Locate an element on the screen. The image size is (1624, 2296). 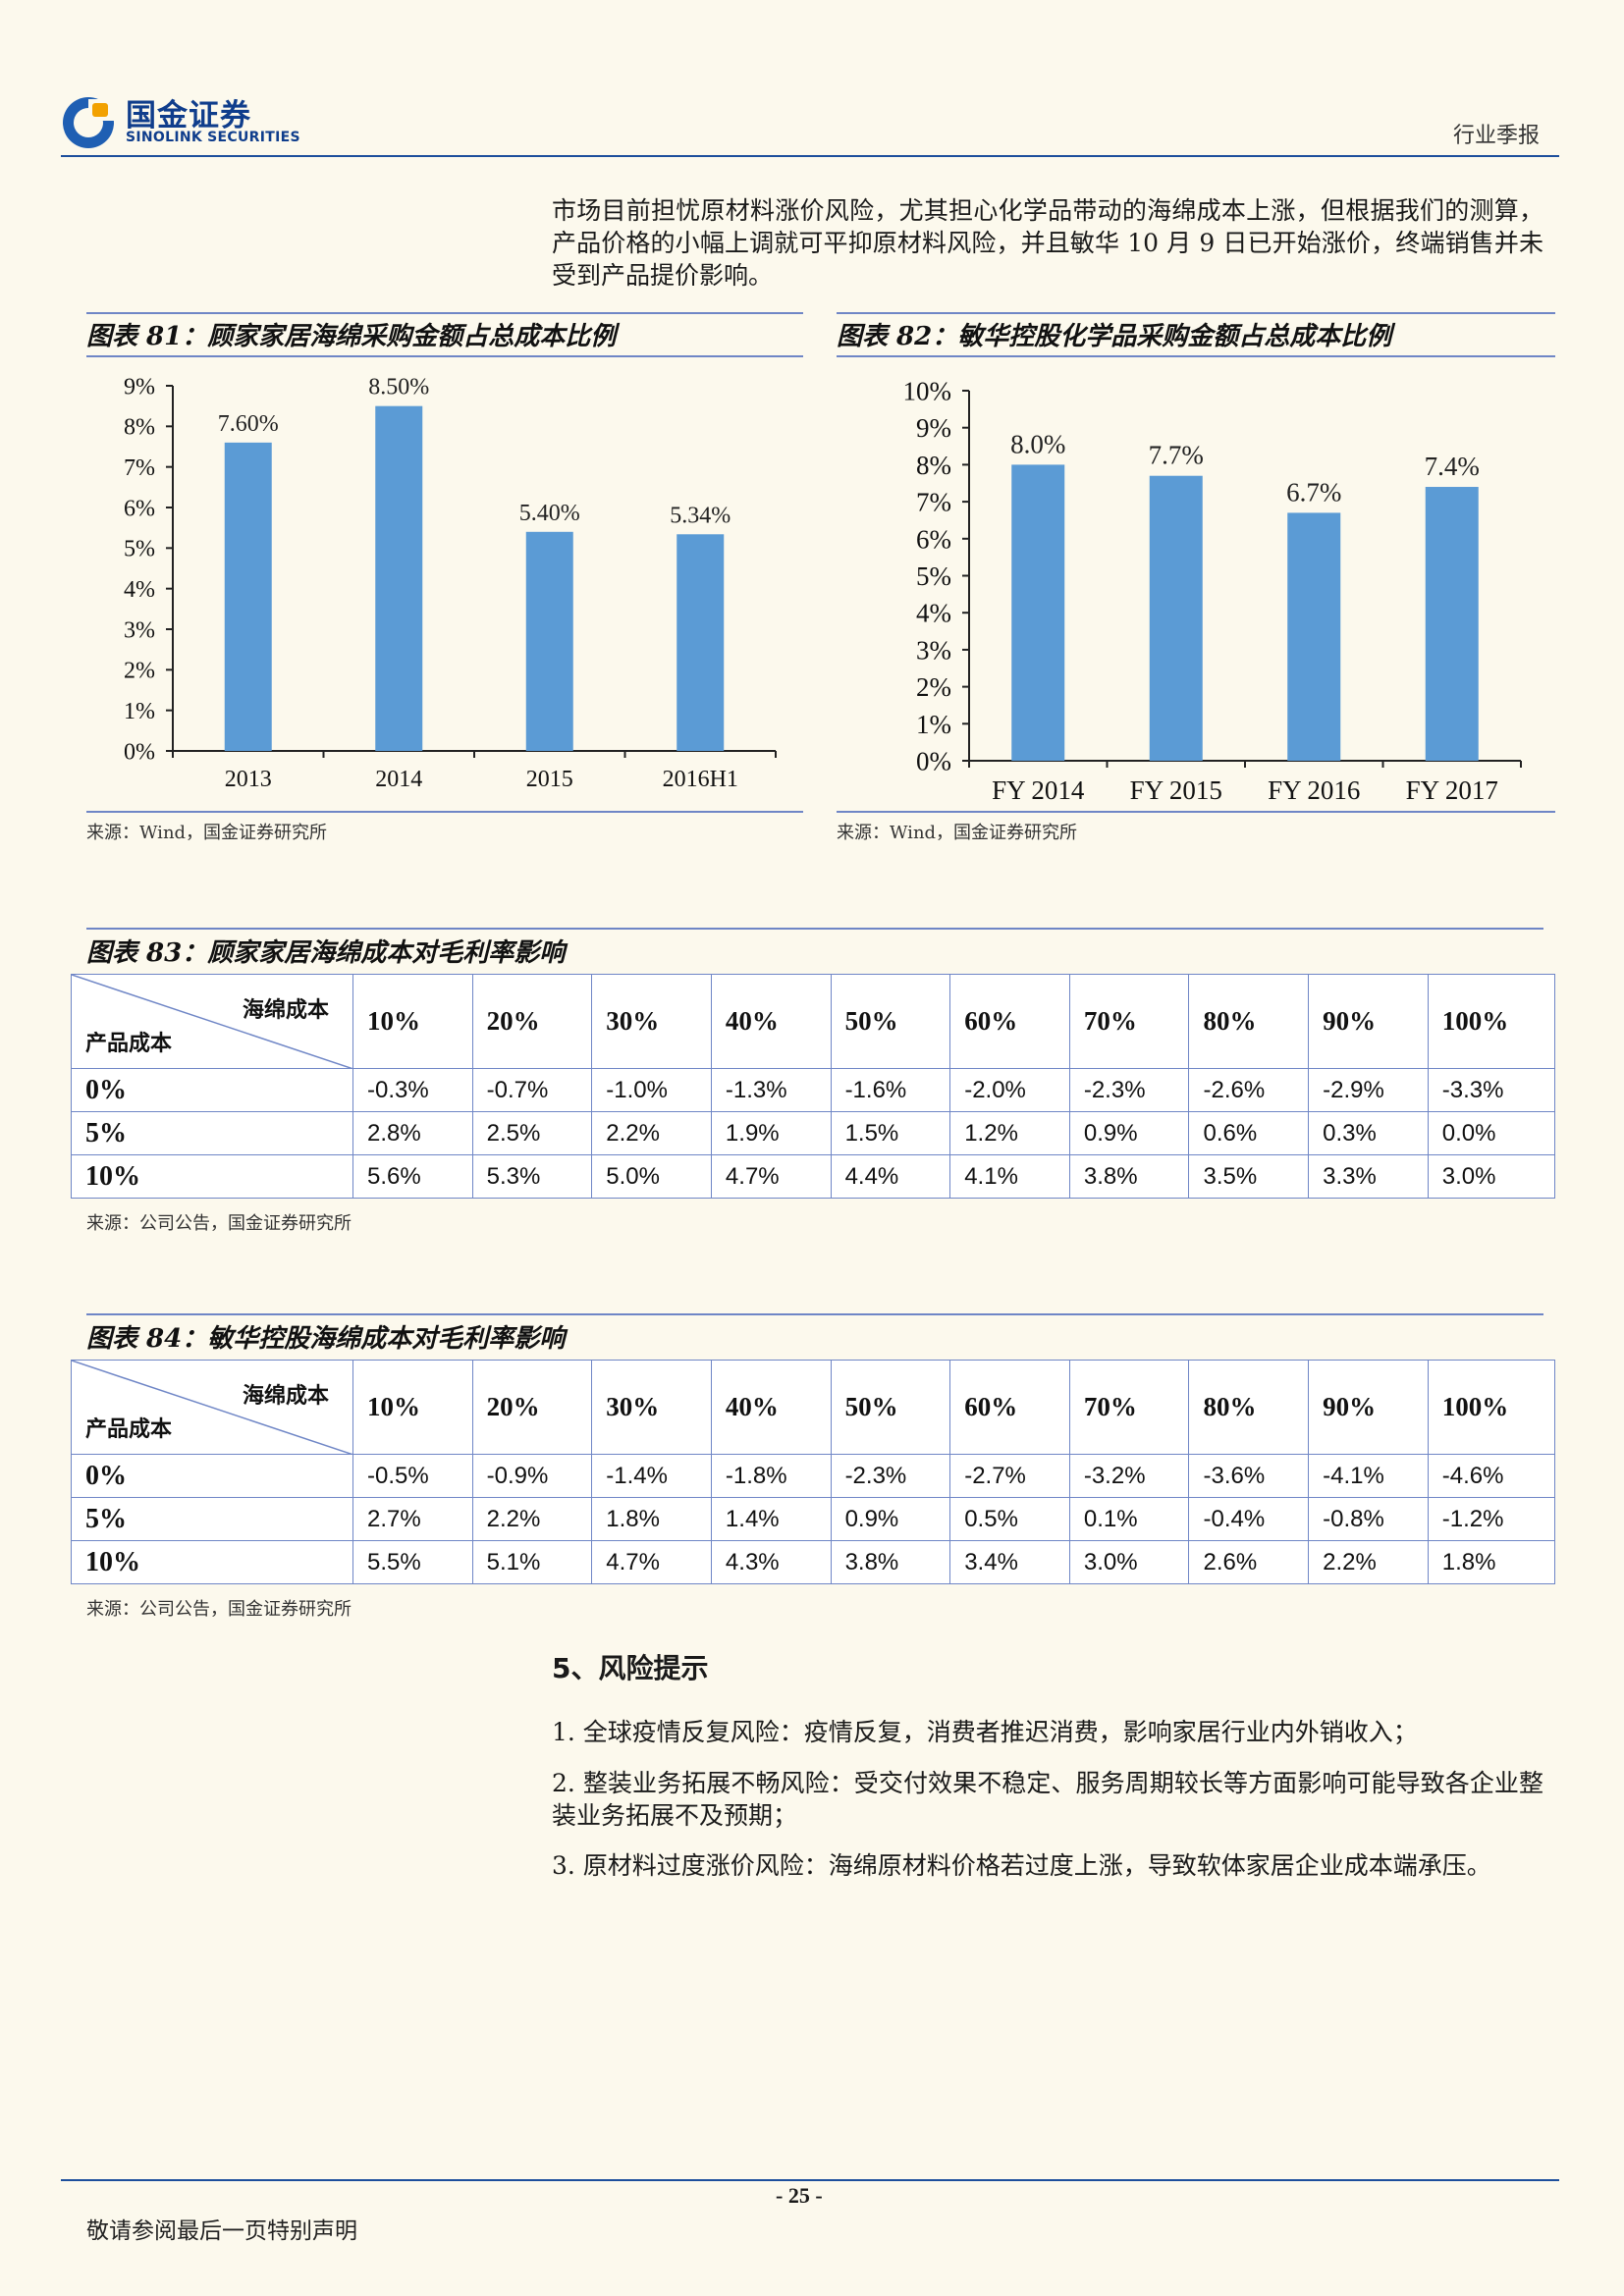
table-cell: 2.5% is located at coordinates (532, 1133).